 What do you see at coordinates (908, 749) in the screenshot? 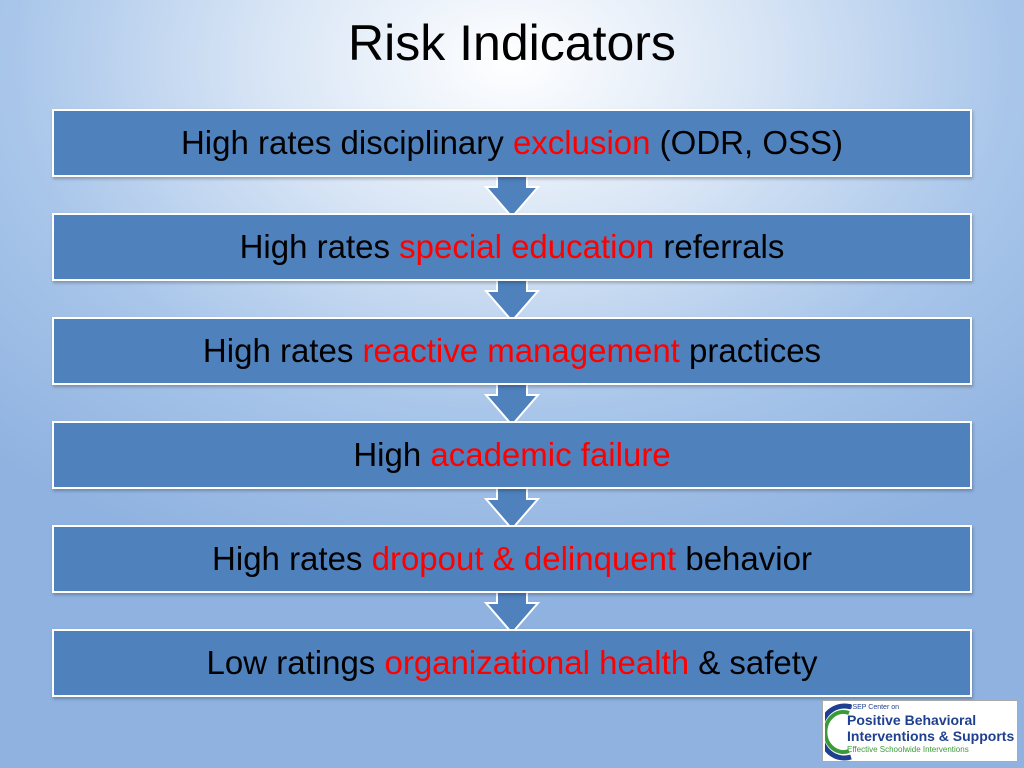
I see `logo-text: Effective Schoolwide Interventions` at bounding box center [908, 749].